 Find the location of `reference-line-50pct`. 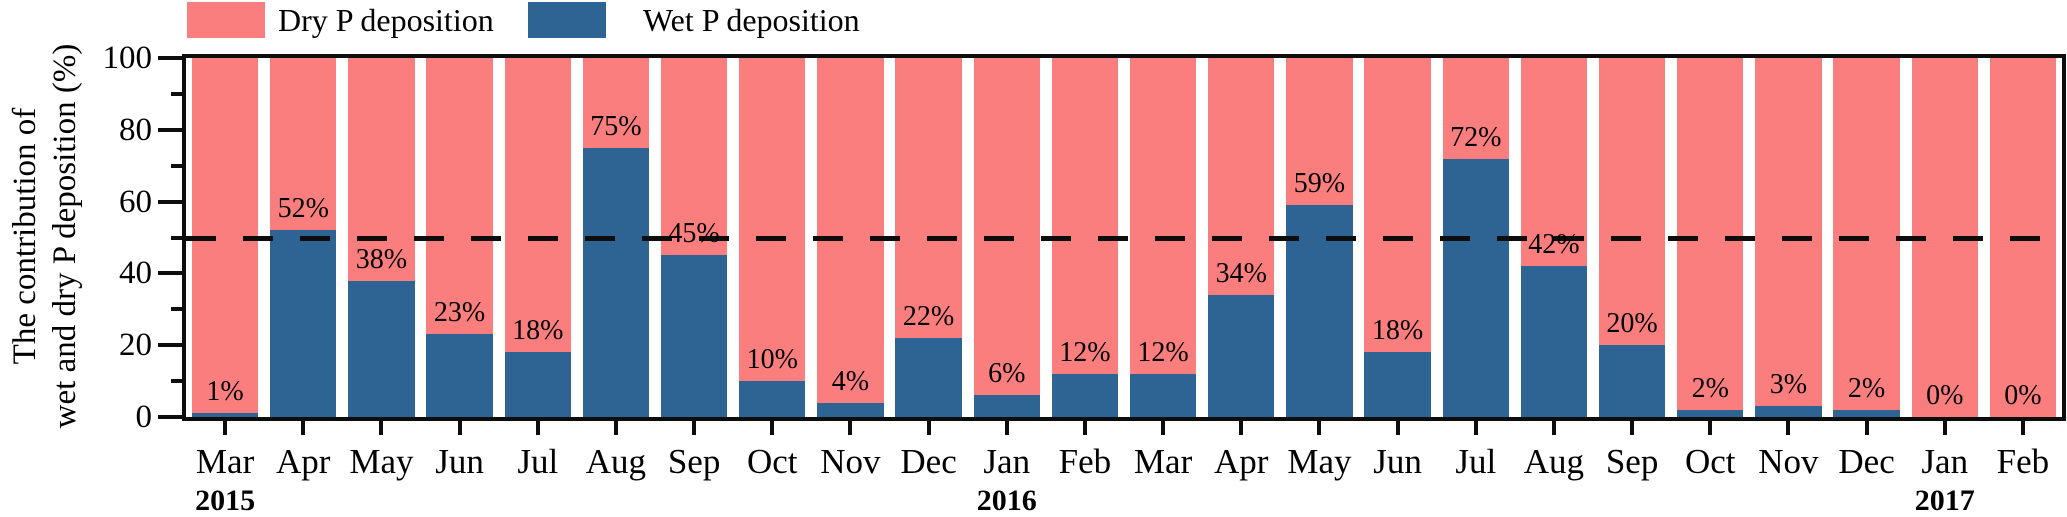

reference-line-50pct is located at coordinates (1124, 238).